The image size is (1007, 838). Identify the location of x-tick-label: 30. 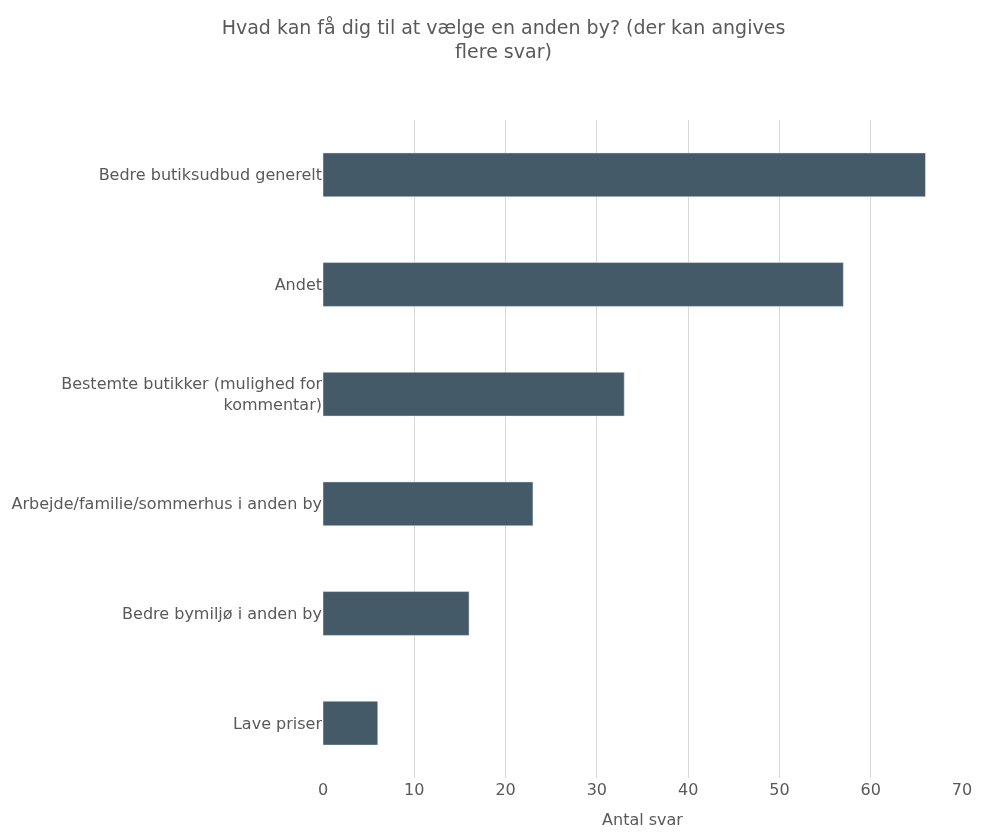
(597, 789).